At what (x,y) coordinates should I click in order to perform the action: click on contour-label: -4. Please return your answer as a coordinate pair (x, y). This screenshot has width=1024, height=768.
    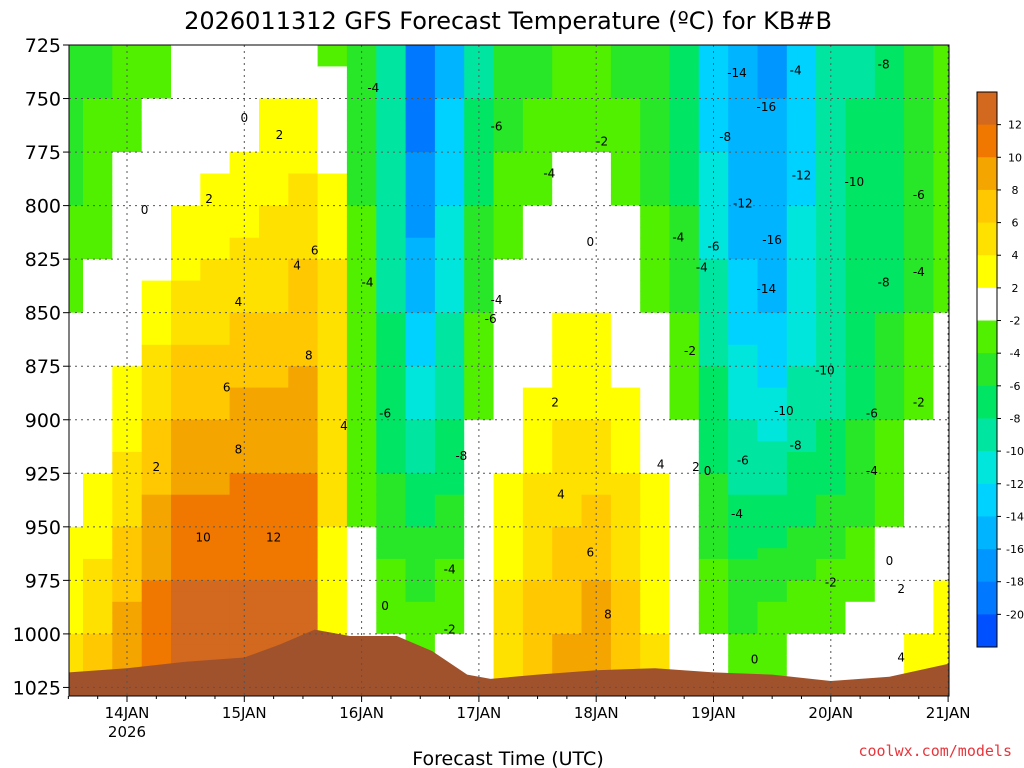
    Looking at the image, I should click on (678, 238).